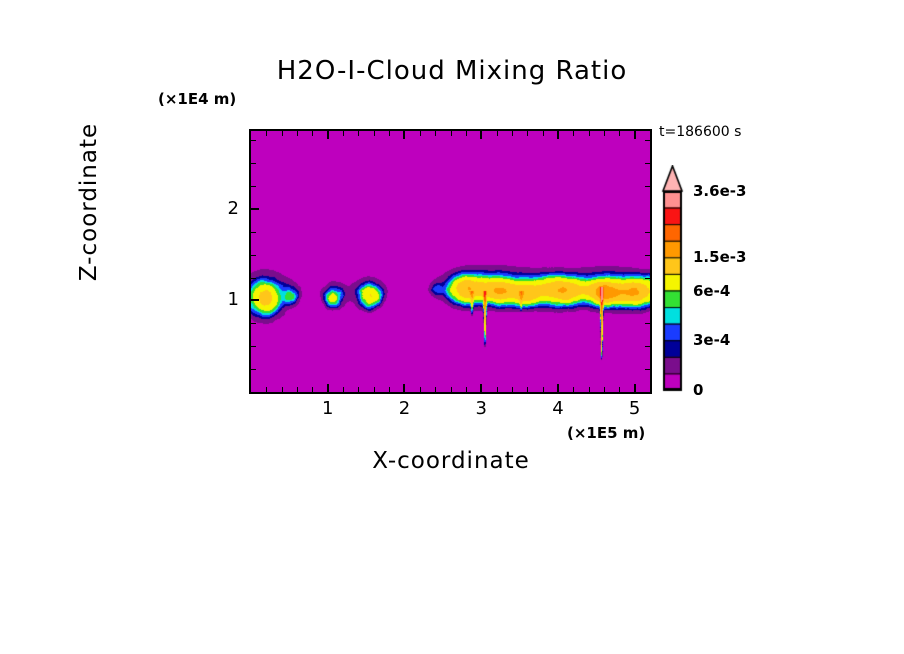 The width and height of the screenshot is (904, 654). I want to click on y-axis-unit-label: (×1E4 m), so click(197, 99).